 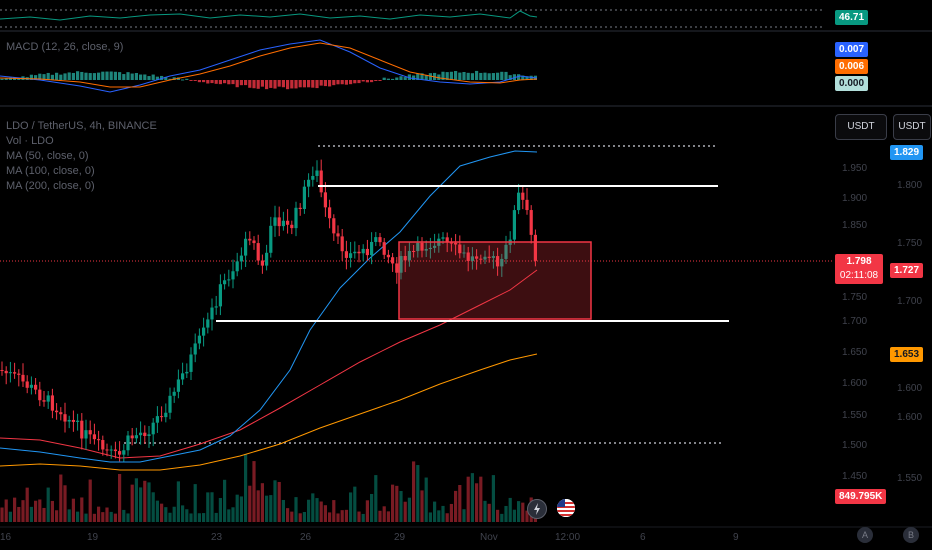 I want to click on y-tick: 1.850, so click(x=855, y=225).